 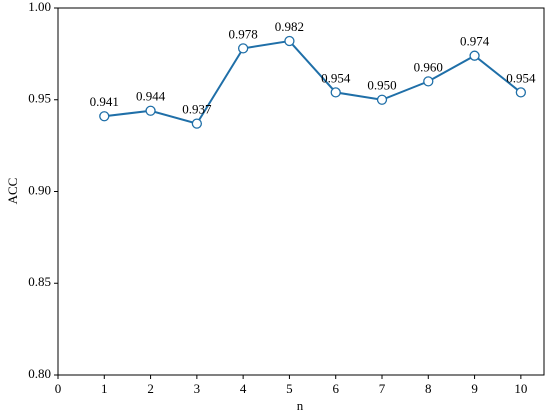 I want to click on data-label: 0.974, so click(x=475, y=41).